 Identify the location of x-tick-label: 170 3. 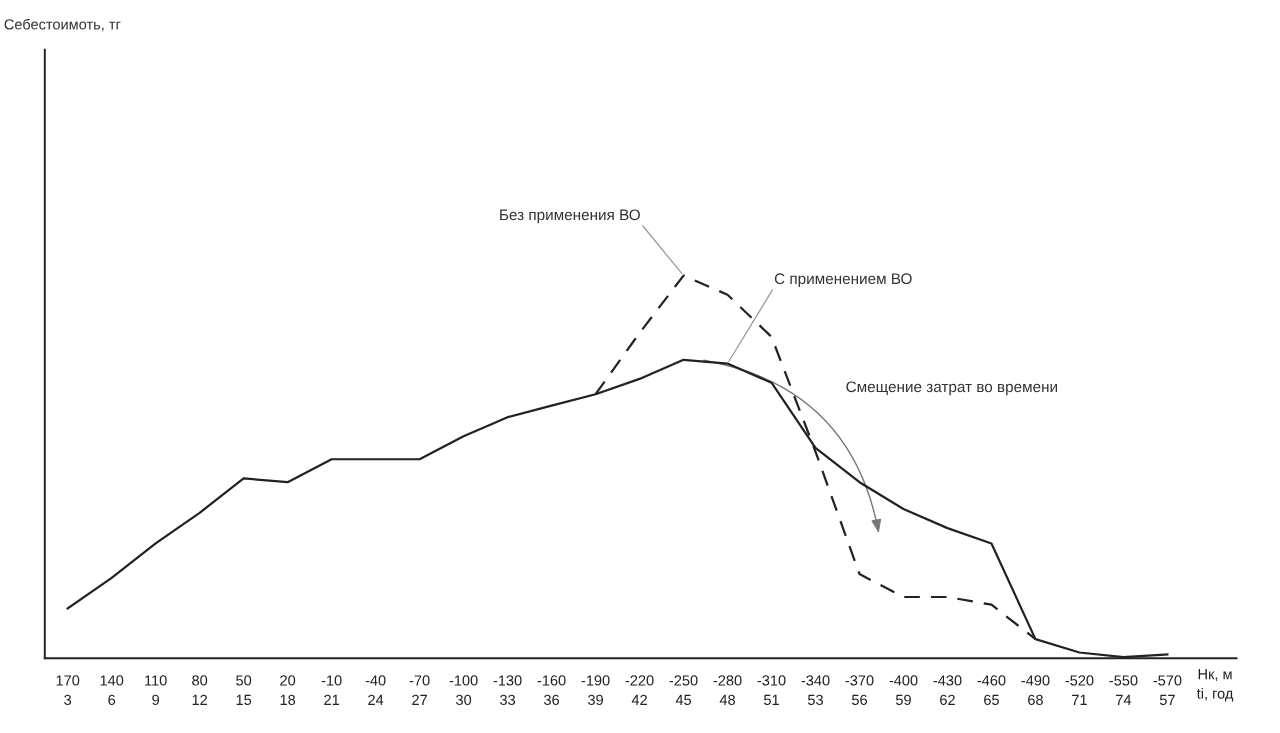
(68, 690).